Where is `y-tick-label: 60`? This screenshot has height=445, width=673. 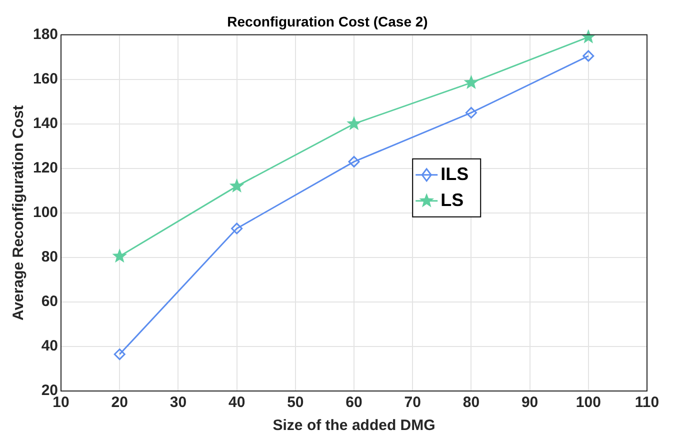
y-tick-label: 60 is located at coordinates (49, 301).